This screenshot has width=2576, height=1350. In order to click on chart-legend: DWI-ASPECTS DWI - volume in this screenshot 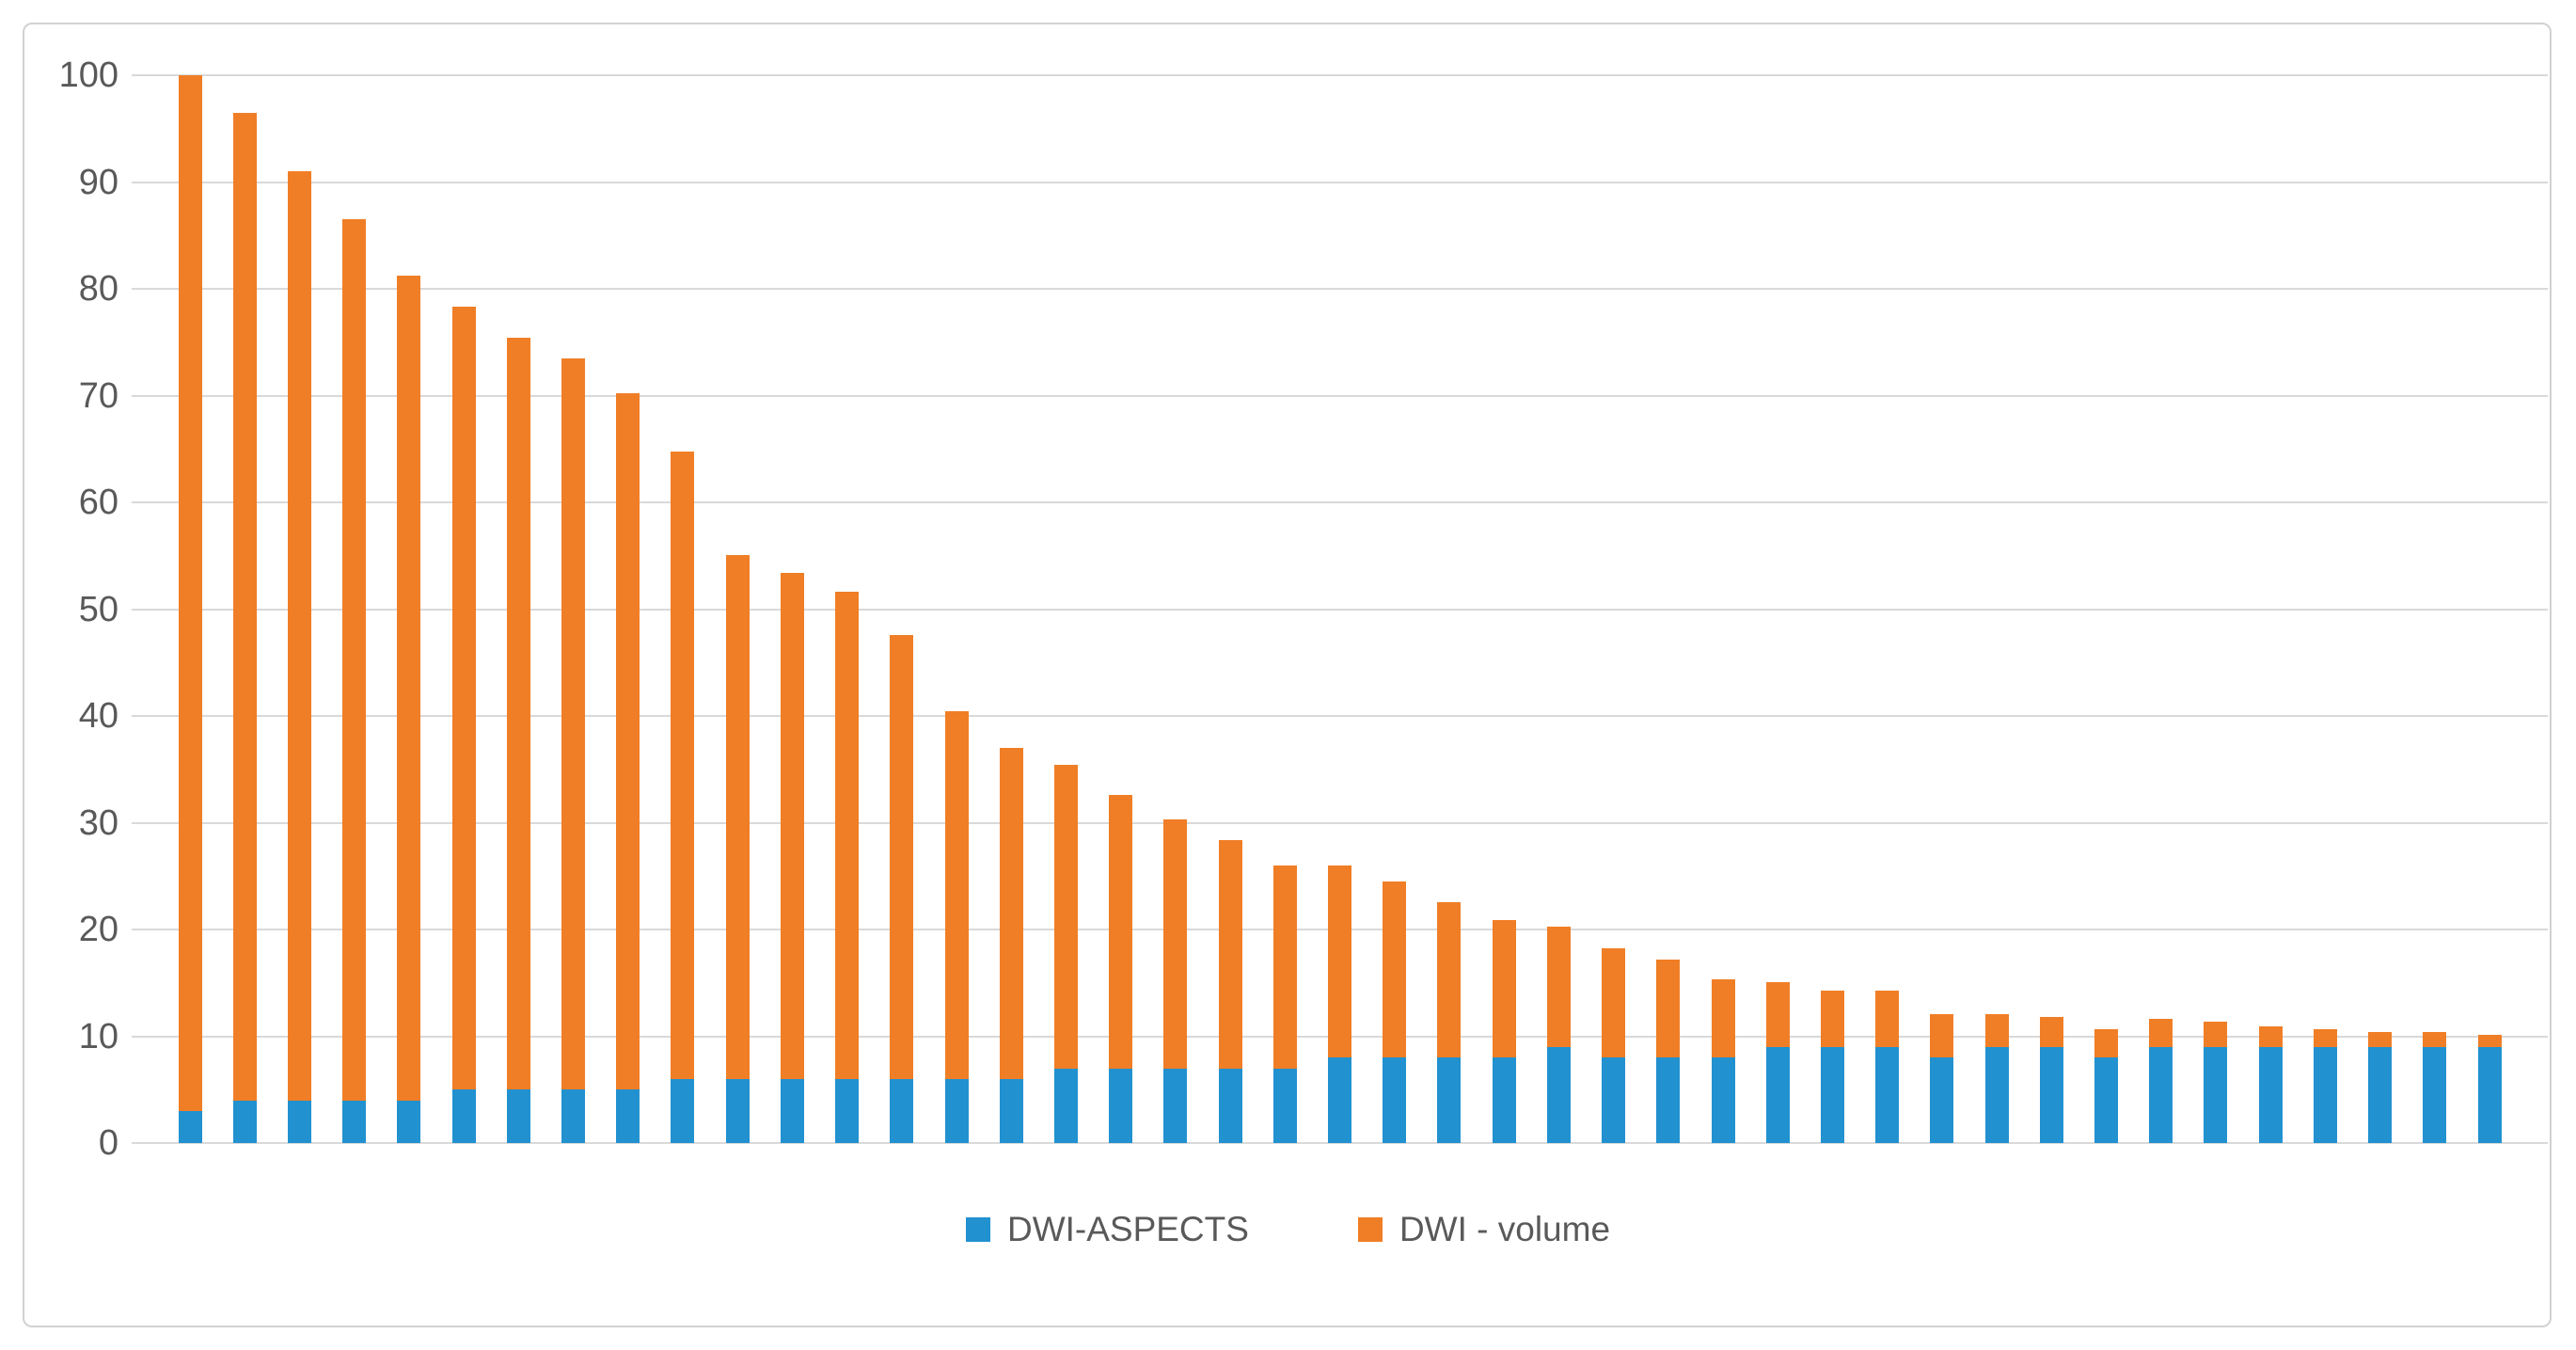, I will do `click(1288, 1229)`.